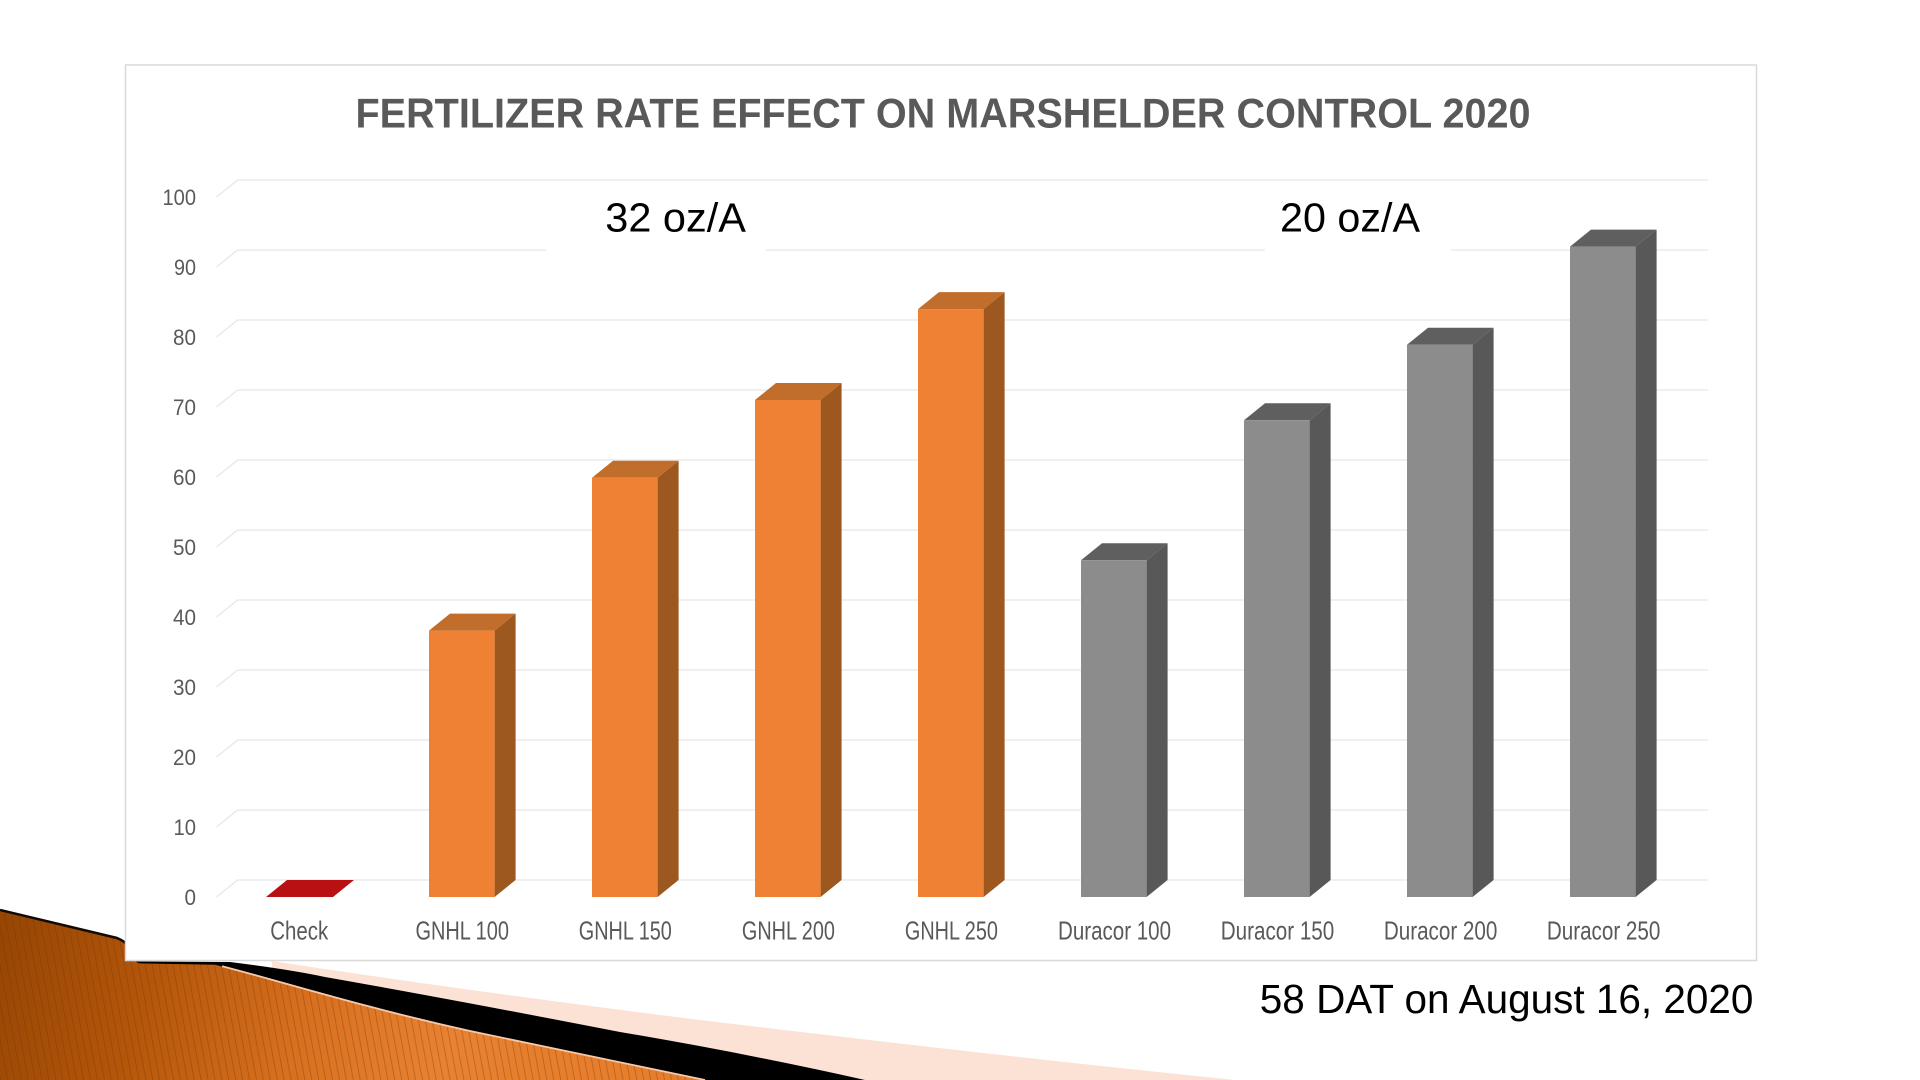 The height and width of the screenshot is (1080, 1920). I want to click on svg-text: 0, so click(191, 897).